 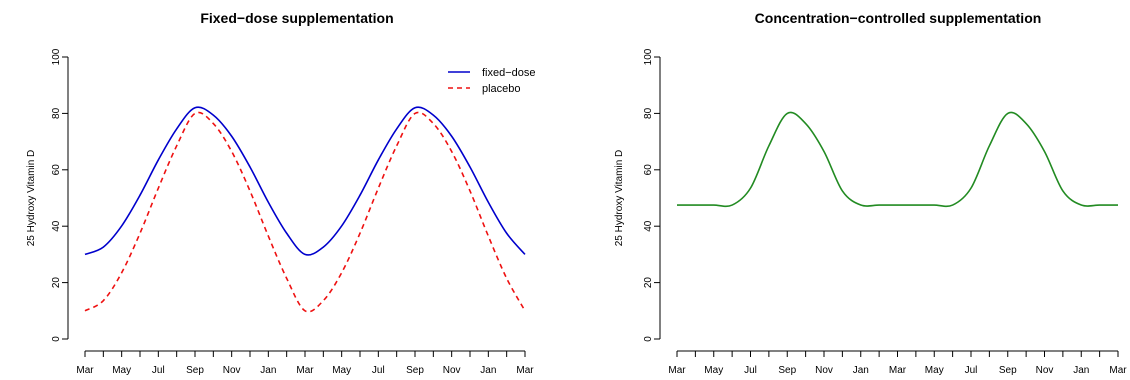 I want to click on chart-title: Fixed−dose supplementation, so click(x=296, y=18).